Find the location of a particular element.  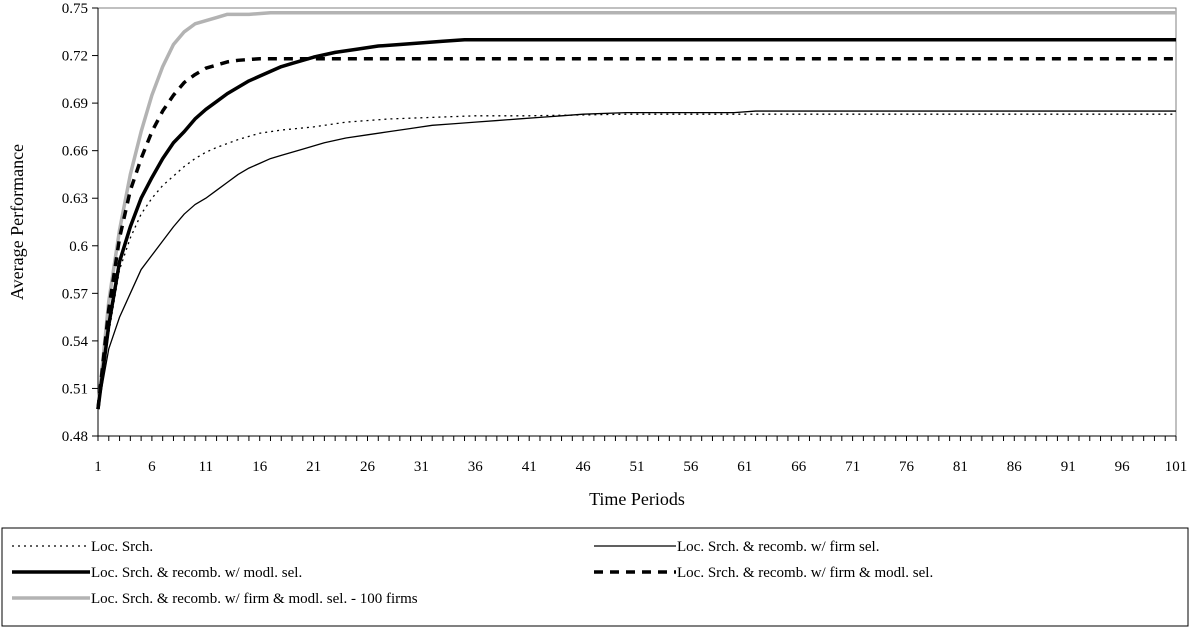

x-tick-label: 6 is located at coordinates (152, 467).